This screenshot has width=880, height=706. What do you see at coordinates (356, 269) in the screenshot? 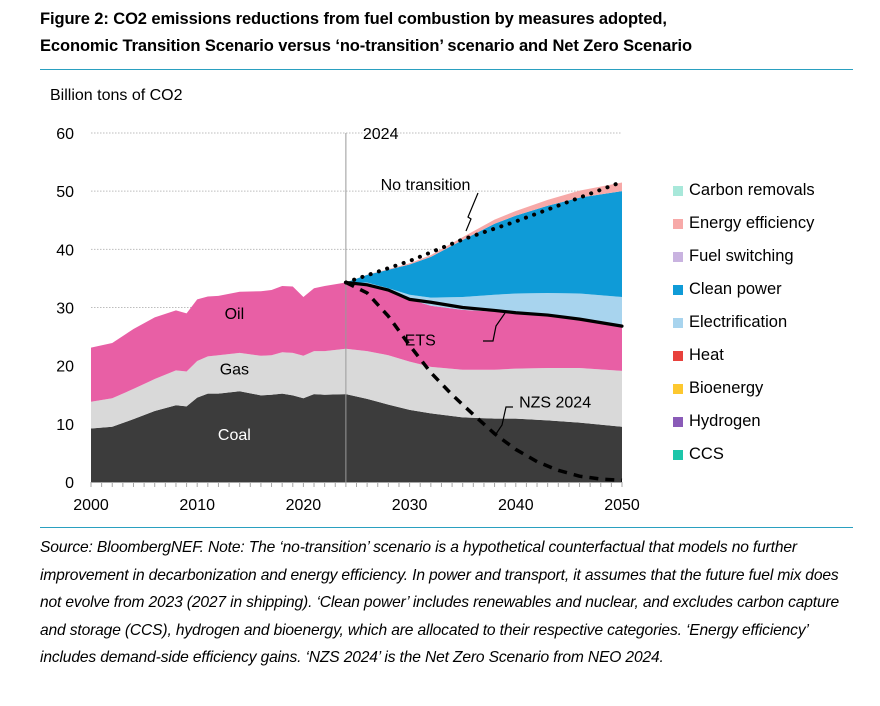
I see `area-clean_power` at bounding box center [356, 269].